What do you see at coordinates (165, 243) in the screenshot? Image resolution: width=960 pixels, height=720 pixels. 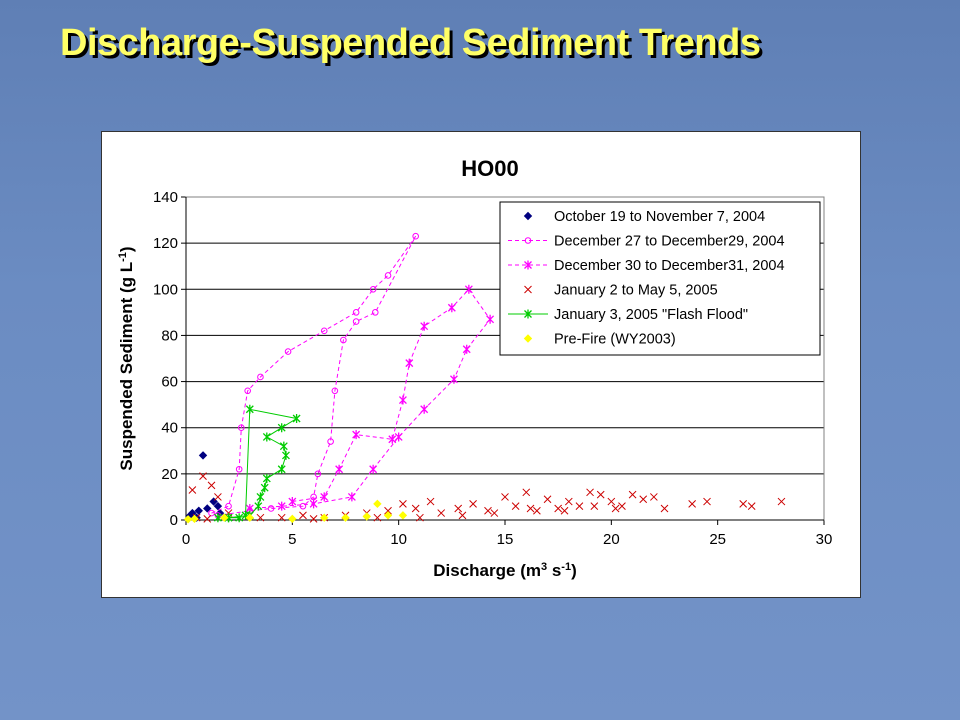 I see `y-tick-label: 120` at bounding box center [165, 243].